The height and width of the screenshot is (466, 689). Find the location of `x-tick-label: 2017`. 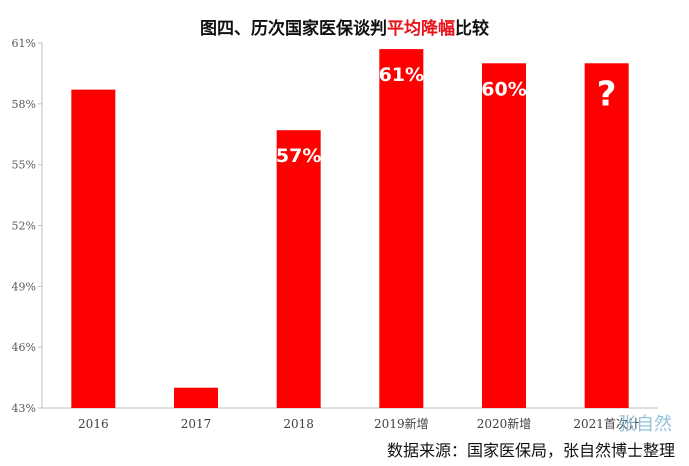

x-tick-label: 2017 is located at coordinates (196, 424).